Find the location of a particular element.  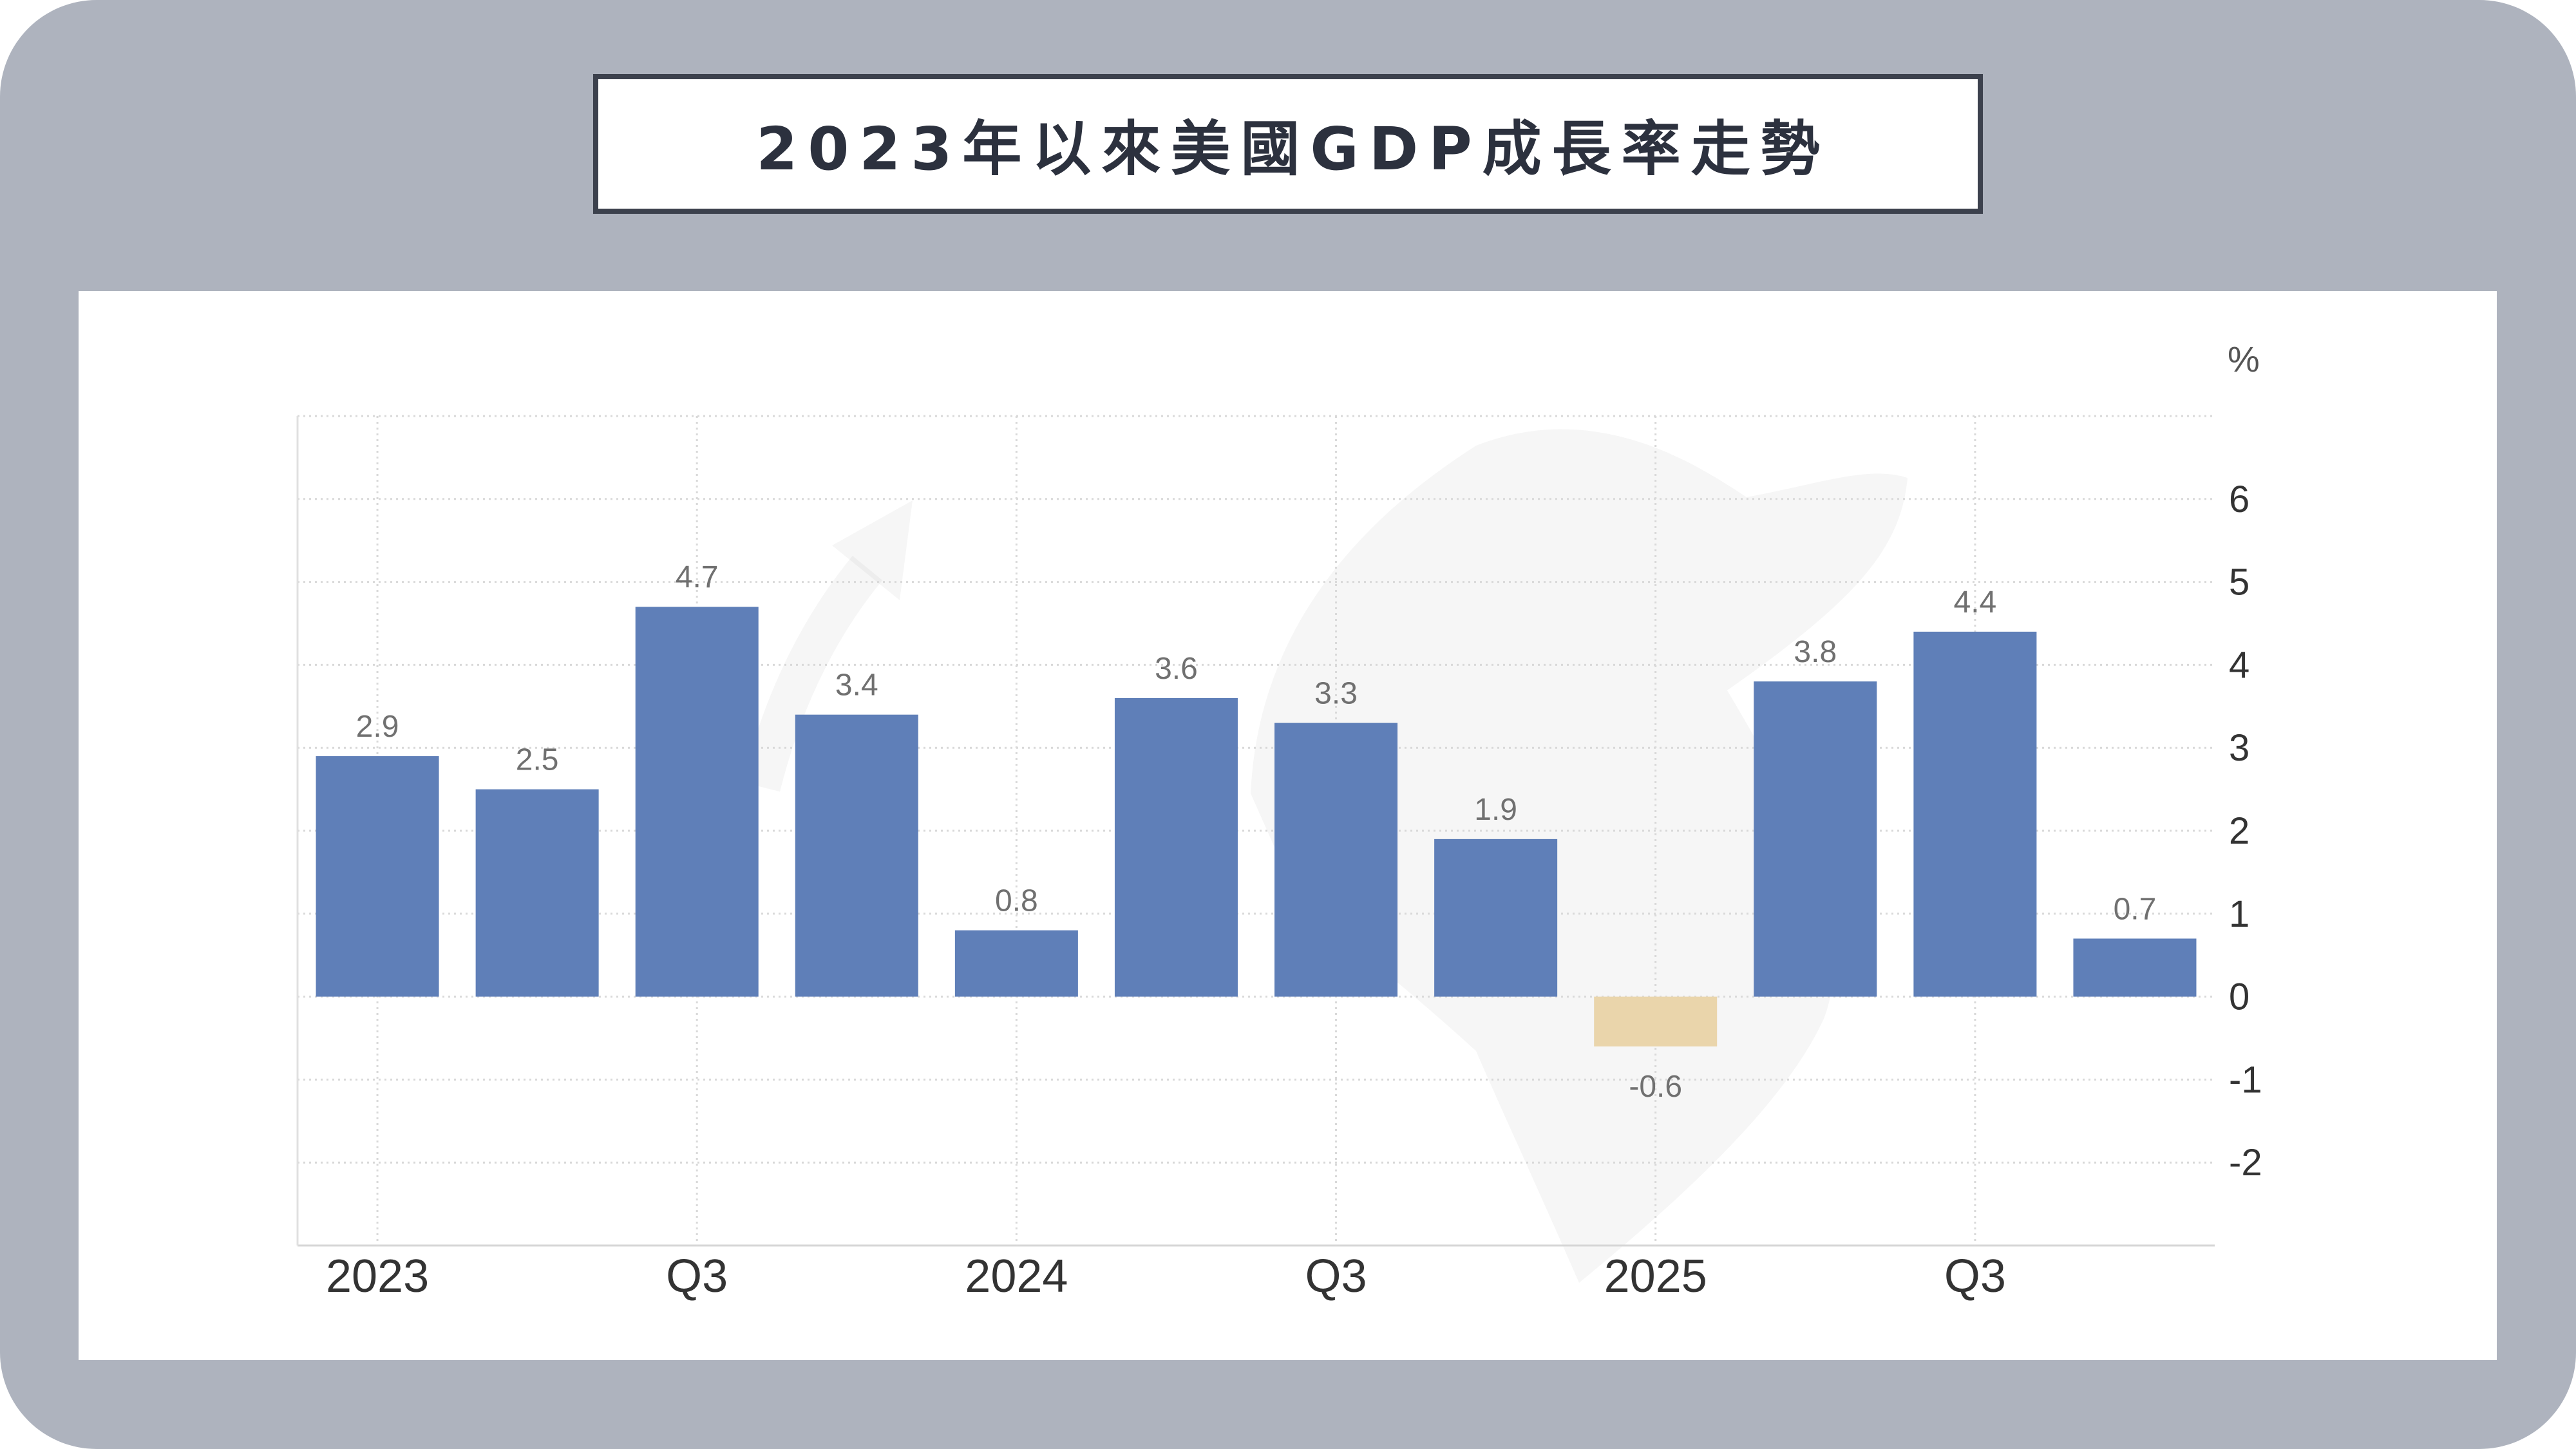

chart-title: 2023年以來美國GDP成長率走勢 is located at coordinates (1293, 149).